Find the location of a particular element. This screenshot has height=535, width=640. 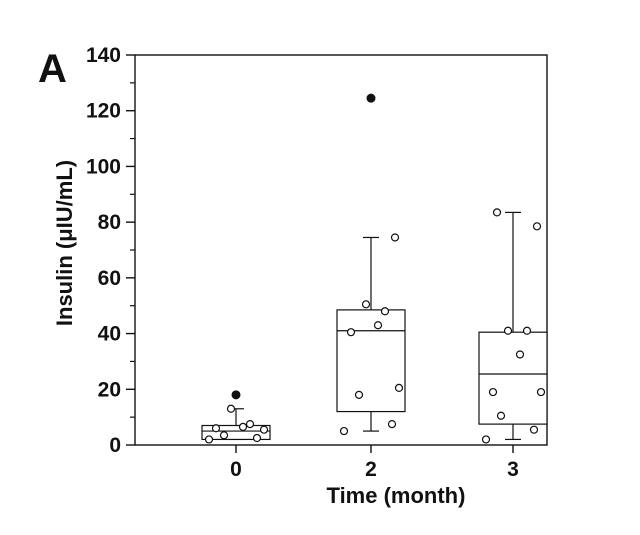

panel-label: A is located at coordinates (52, 69).